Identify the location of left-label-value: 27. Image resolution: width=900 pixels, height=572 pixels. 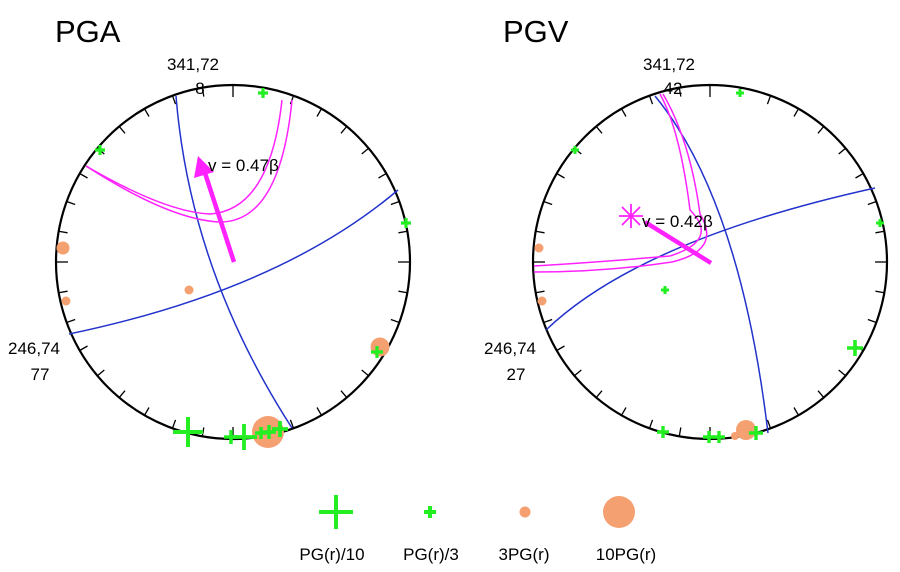
(516, 374).